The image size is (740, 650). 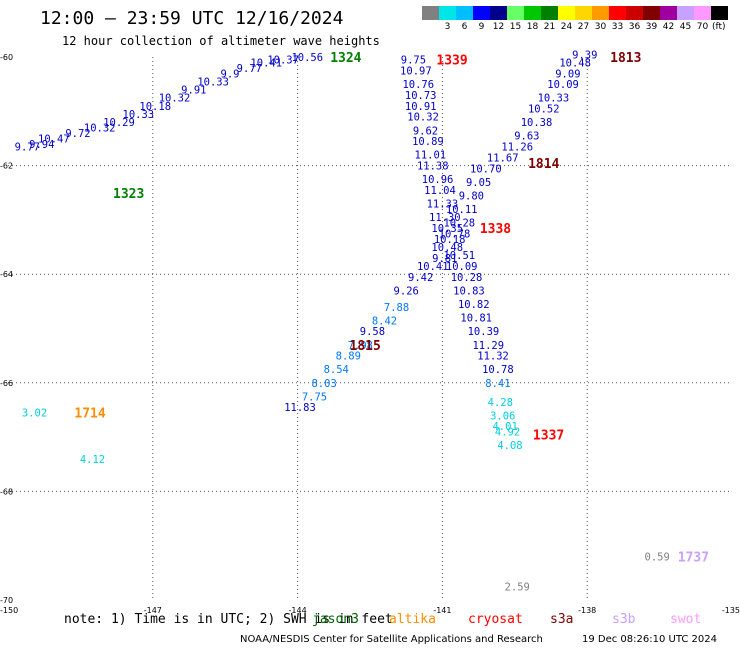 What do you see at coordinates (155, 107) in the screenshot?
I see `wave-height-value: 10.18` at bounding box center [155, 107].